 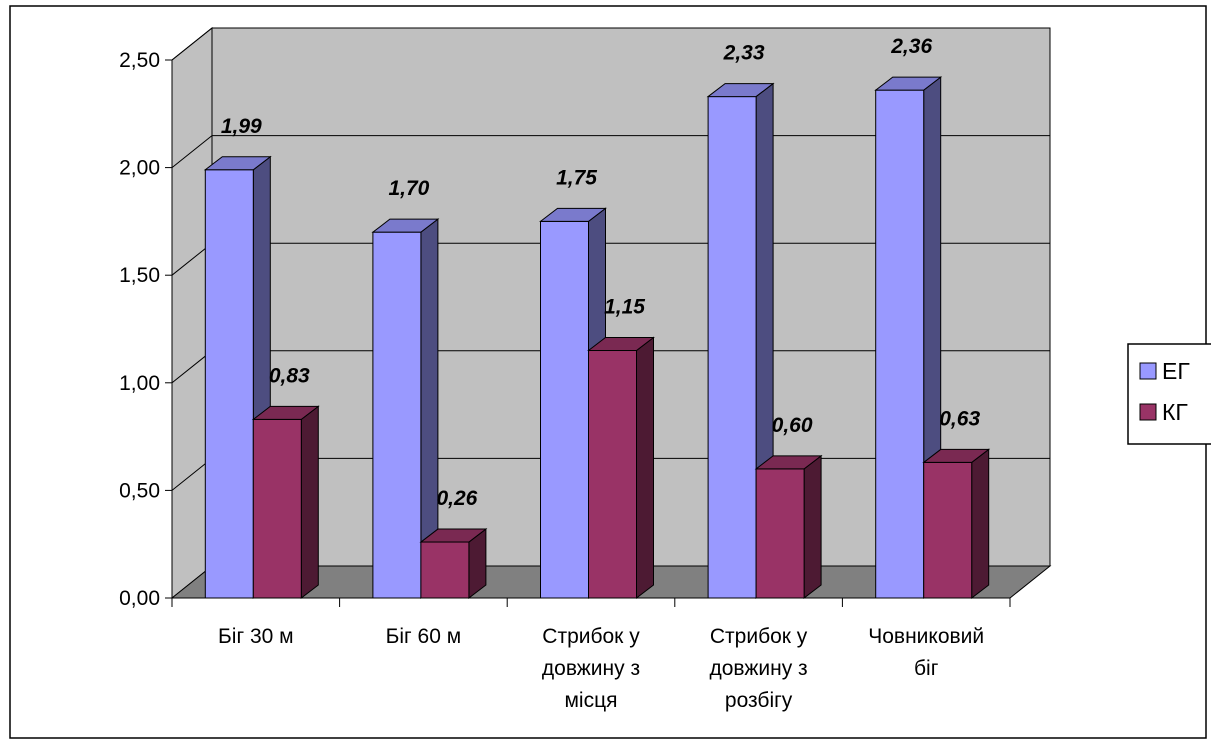 I want to click on x-tick-label: Стрибок у довжину з розбігу, so click(x=758, y=668).